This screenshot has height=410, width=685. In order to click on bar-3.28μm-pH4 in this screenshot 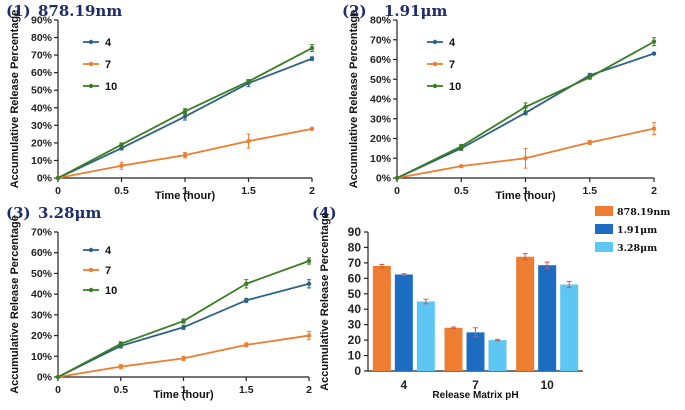, I will do `click(425, 336)`.